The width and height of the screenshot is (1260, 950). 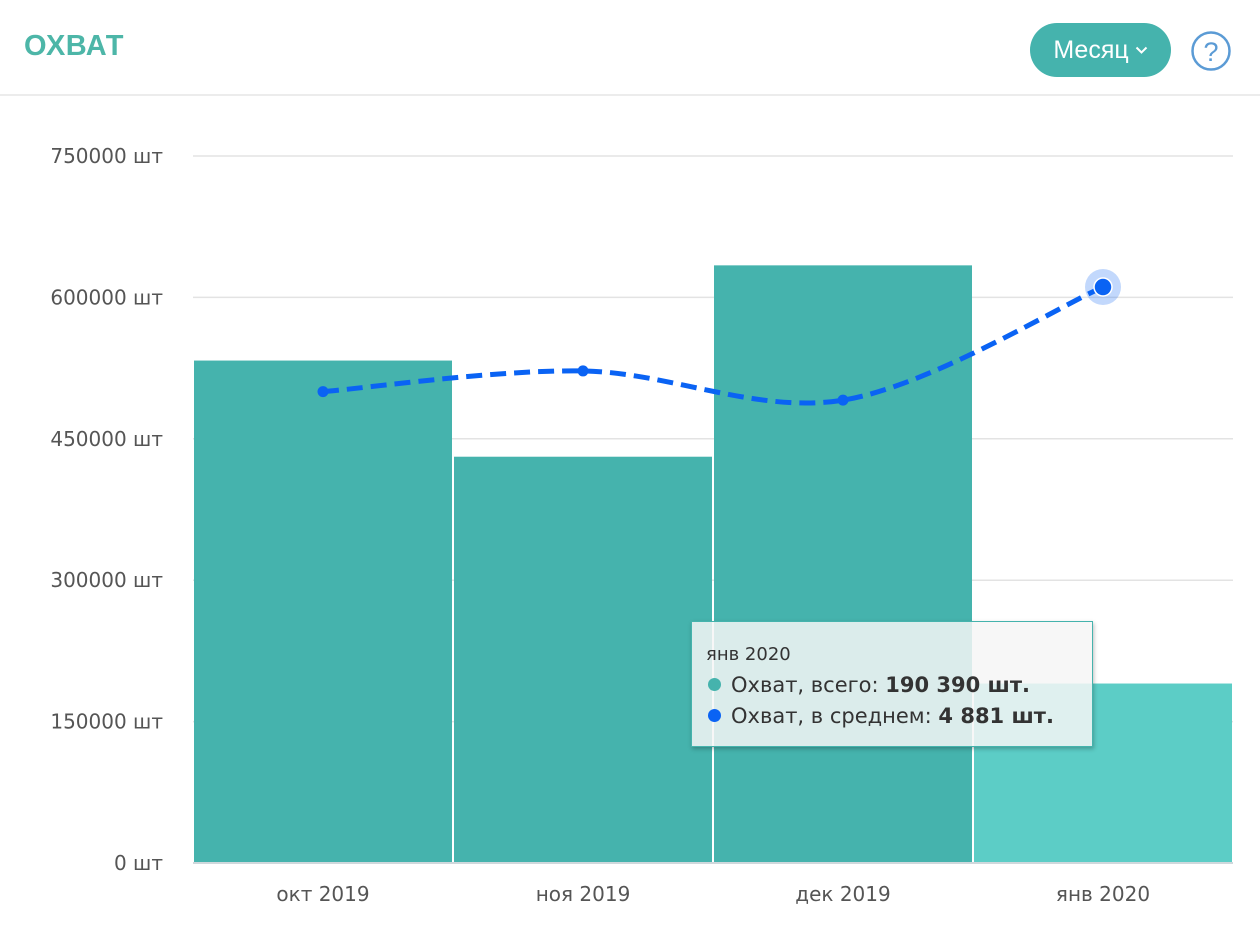 I want to click on tooltip-title: янв 2020, so click(x=748, y=654).